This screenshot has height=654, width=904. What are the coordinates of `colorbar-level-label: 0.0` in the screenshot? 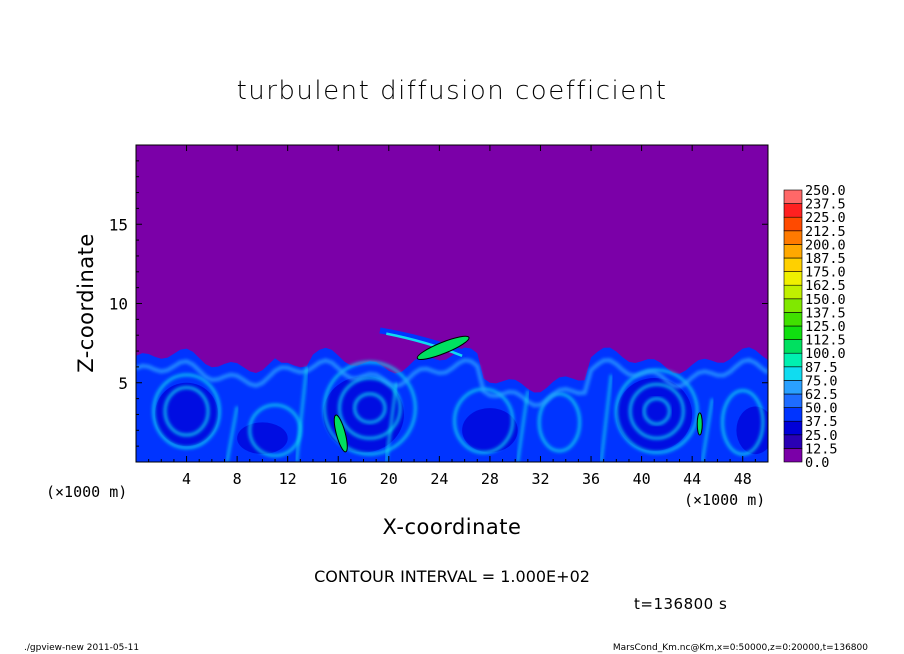 It's located at (817, 463).